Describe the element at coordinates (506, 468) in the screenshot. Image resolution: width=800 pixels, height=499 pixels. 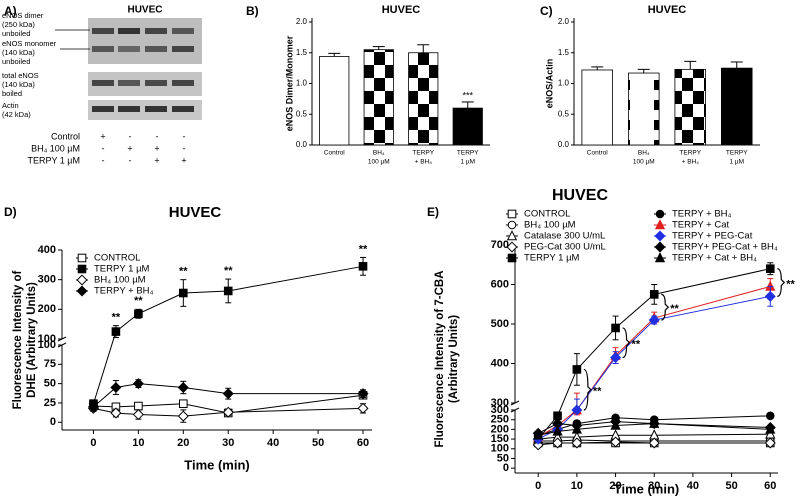
I see `y-tick-label: 0` at that location.